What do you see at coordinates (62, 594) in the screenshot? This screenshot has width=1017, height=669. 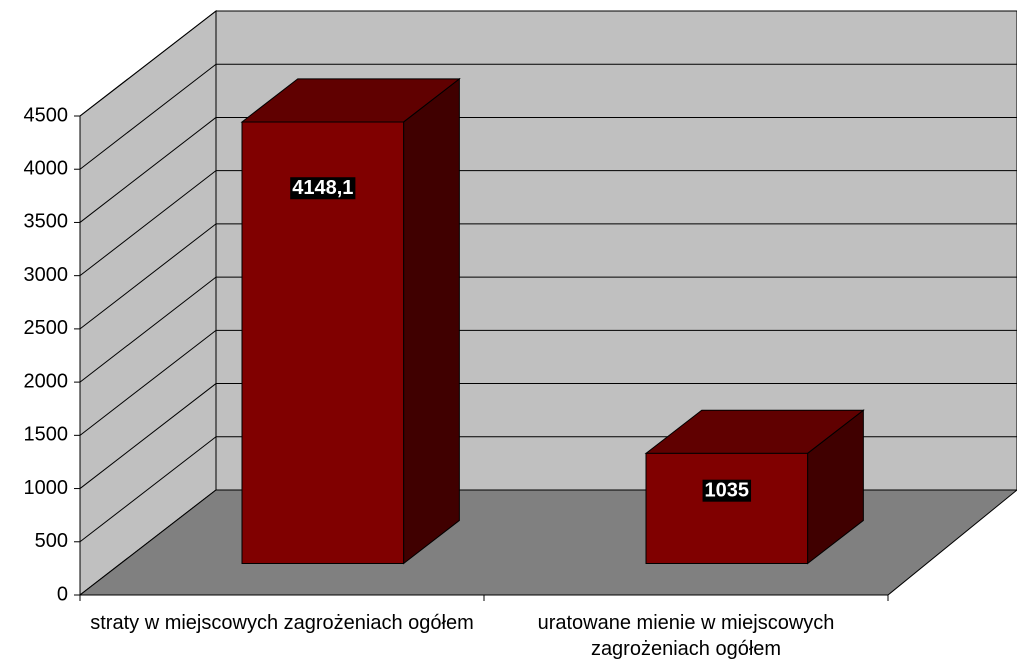 I see `y-tick-label: 0` at bounding box center [62, 594].